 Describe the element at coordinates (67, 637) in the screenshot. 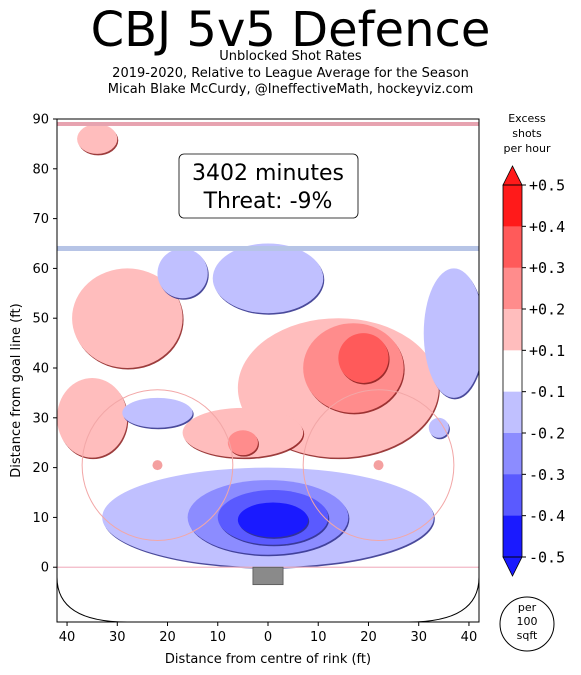

I see `x-tick-label-0: 40` at that location.